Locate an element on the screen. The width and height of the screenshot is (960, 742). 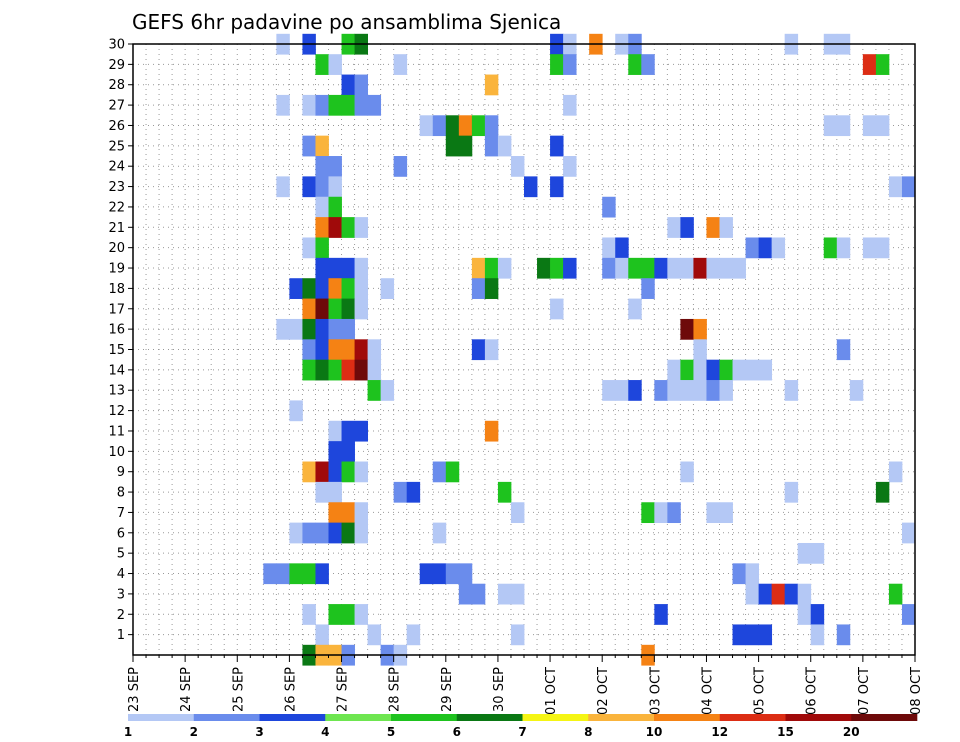
colorbar-label: 20 is located at coordinates (851, 732).